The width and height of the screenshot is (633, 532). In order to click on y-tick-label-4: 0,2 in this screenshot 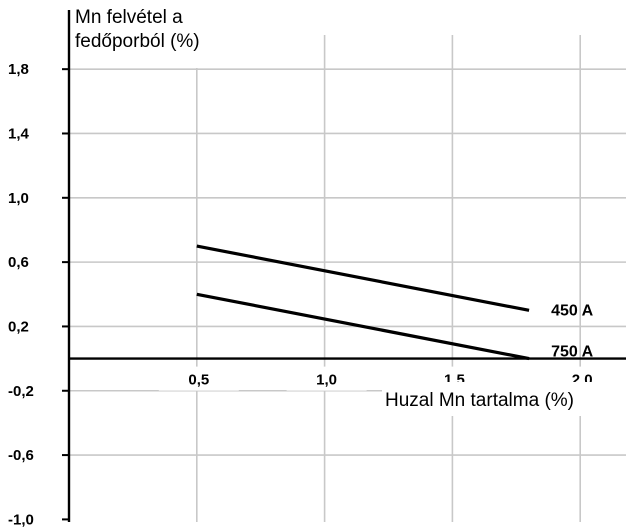, I will do `click(18, 326)`.